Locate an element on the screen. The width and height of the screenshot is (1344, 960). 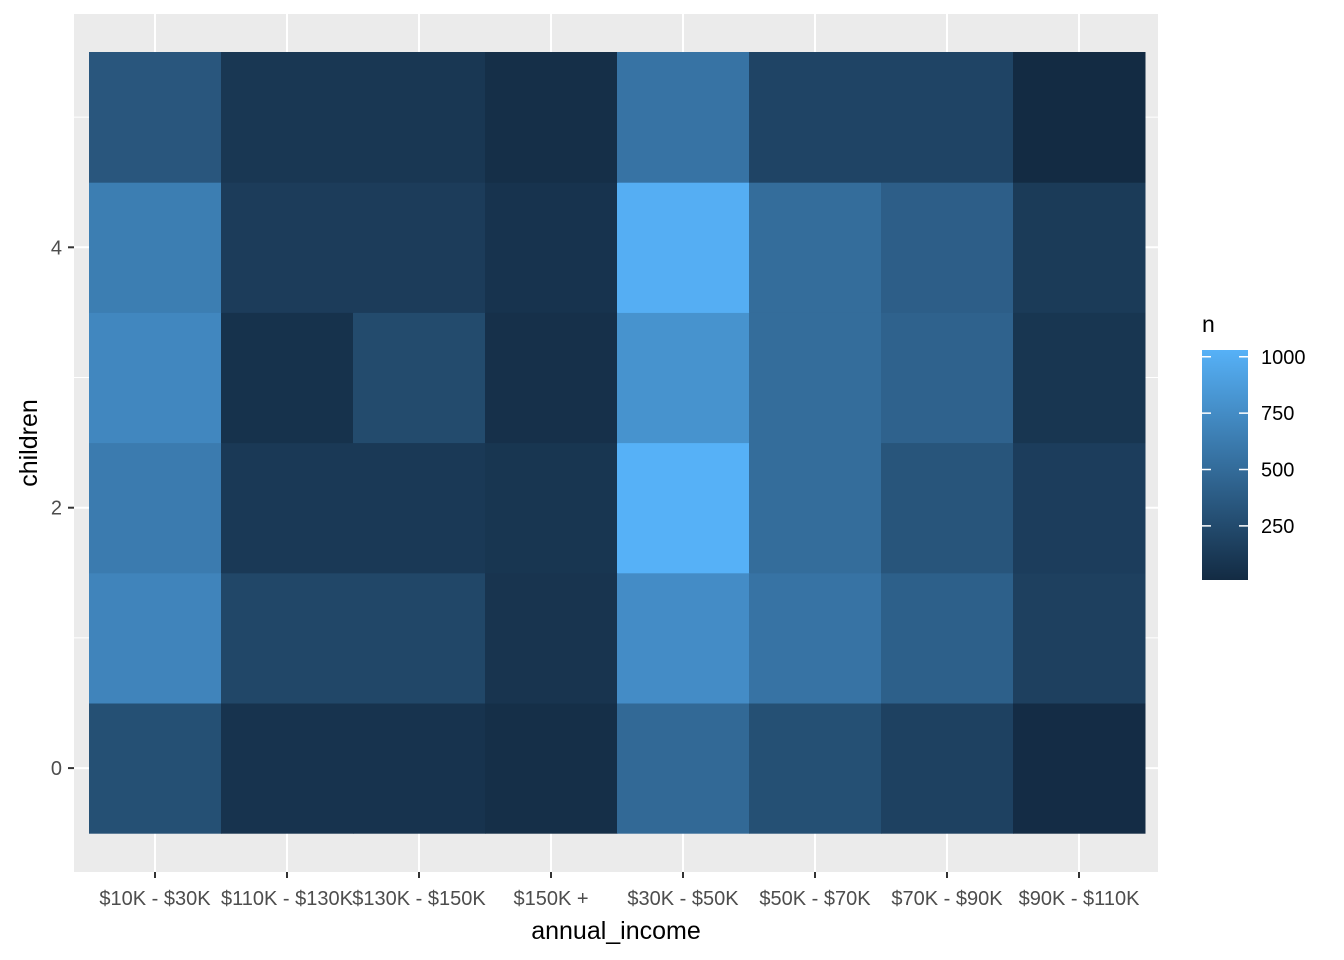
x-tick-label: $10K - $30K is located at coordinates (155, 899).